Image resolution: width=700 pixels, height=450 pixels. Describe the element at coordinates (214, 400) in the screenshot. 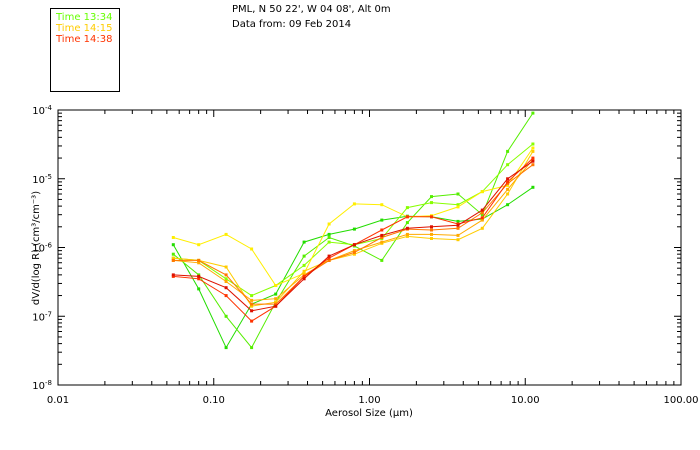

I see `x-tick-label: 0.10` at that location.